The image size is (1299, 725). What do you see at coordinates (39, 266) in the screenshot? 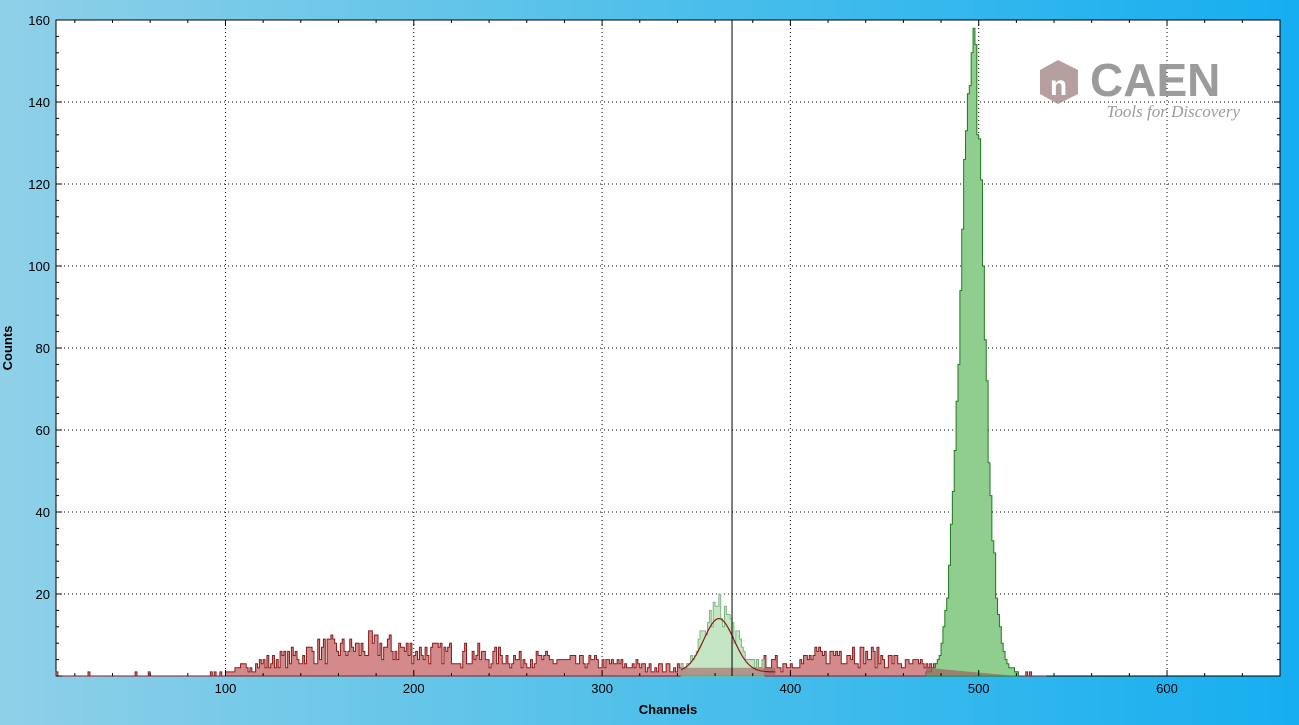
I see `y-tick-label: 100` at bounding box center [39, 266].